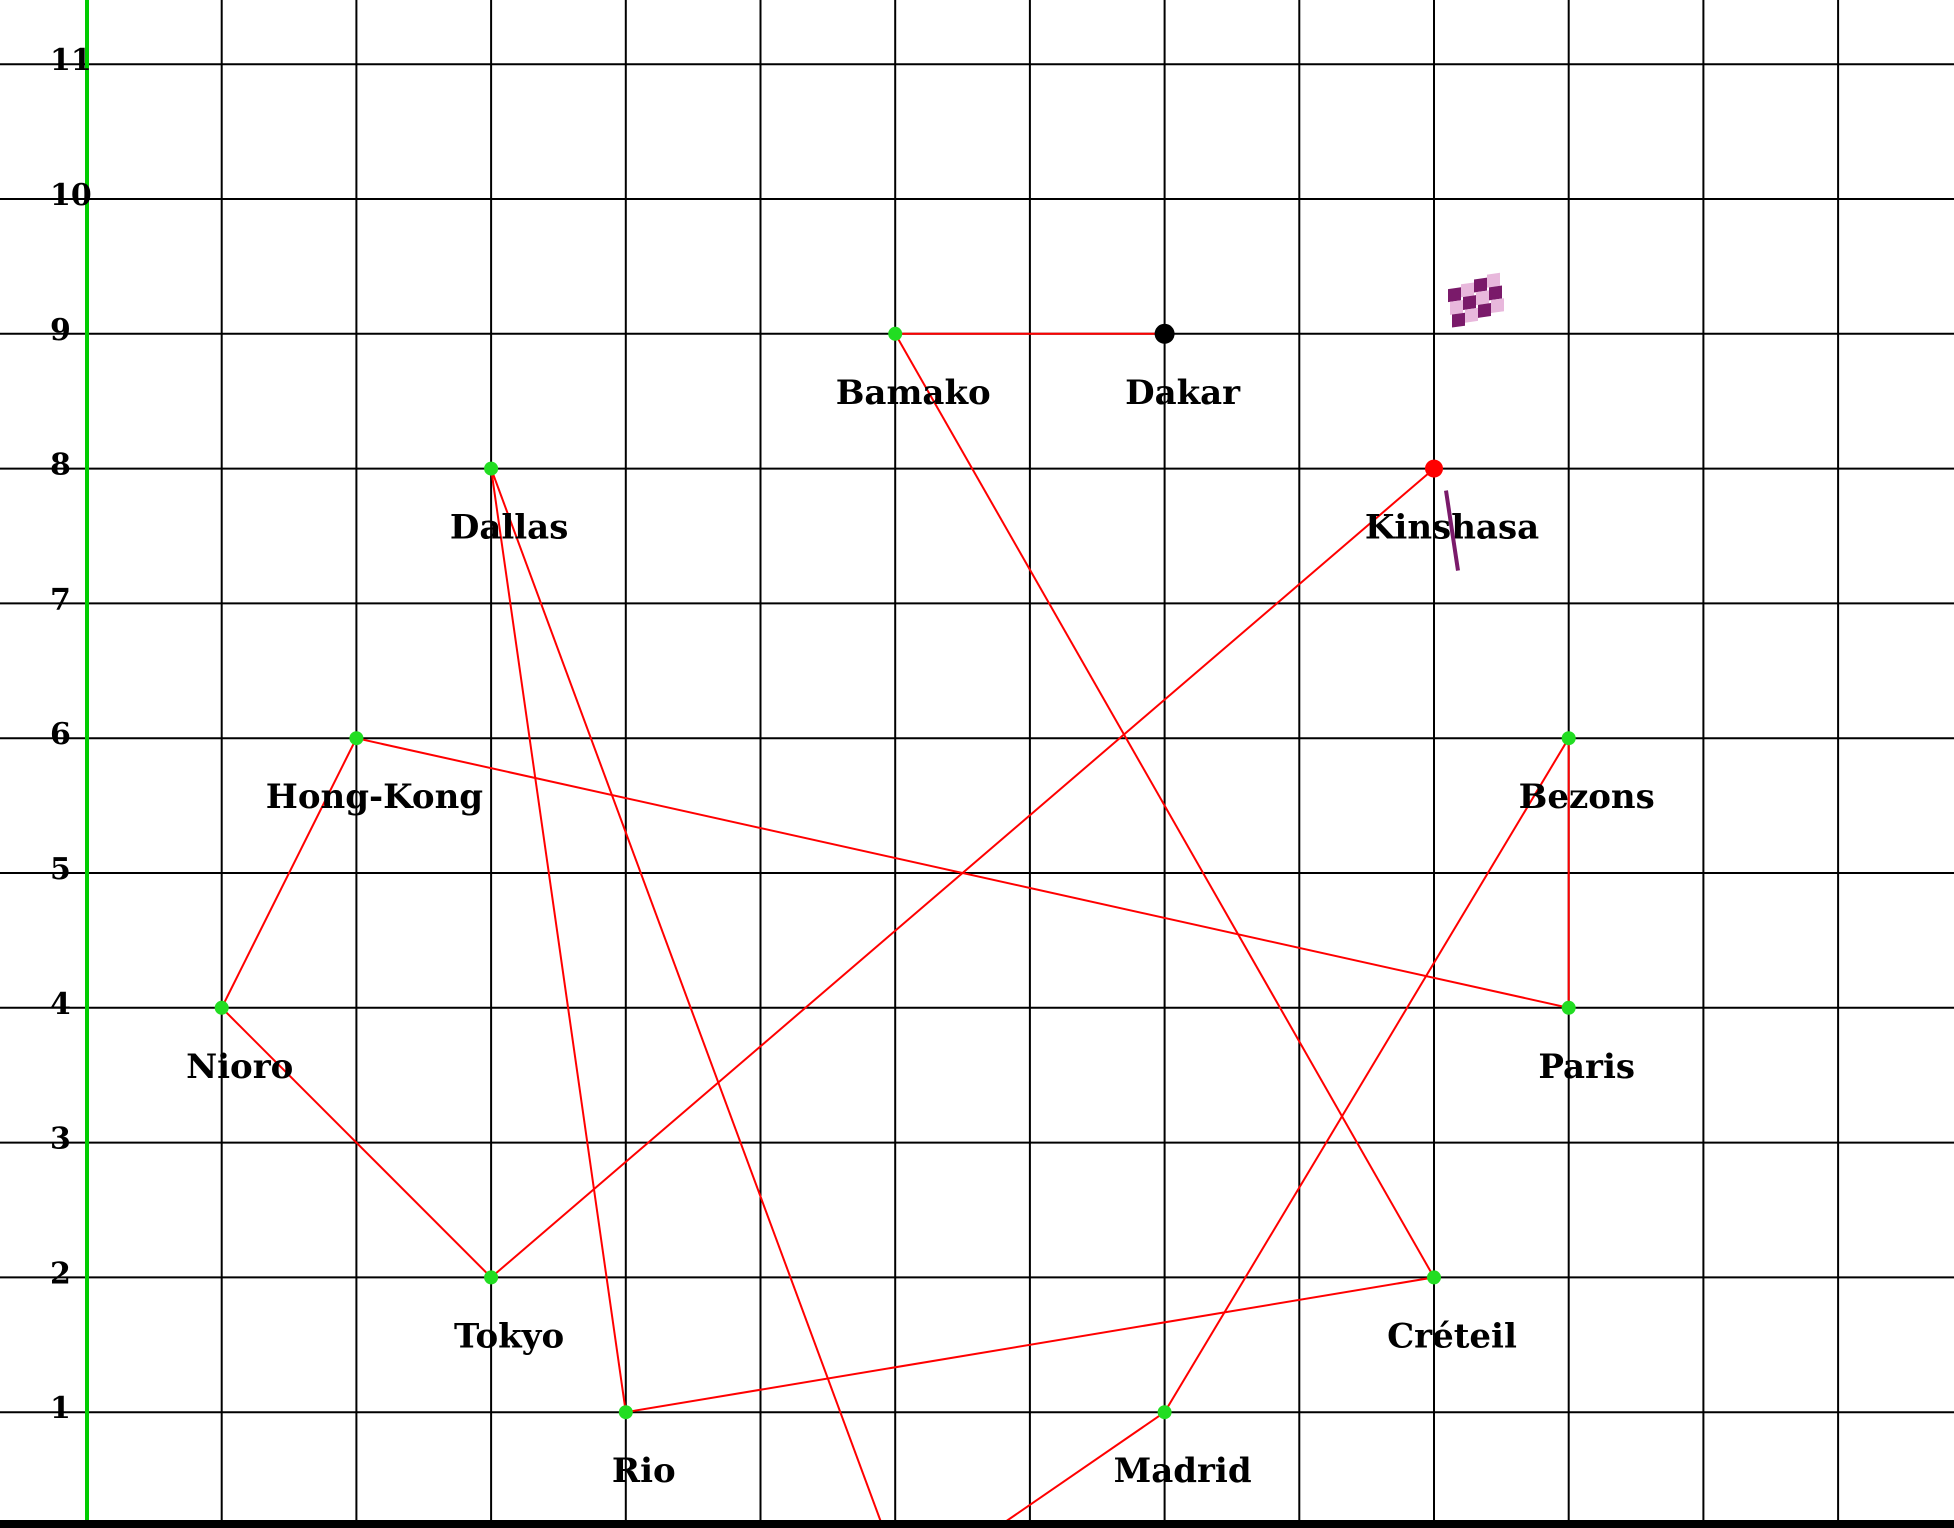 The image size is (1954, 1528). I want to click on y-tick-label: 2, so click(60, 1273).